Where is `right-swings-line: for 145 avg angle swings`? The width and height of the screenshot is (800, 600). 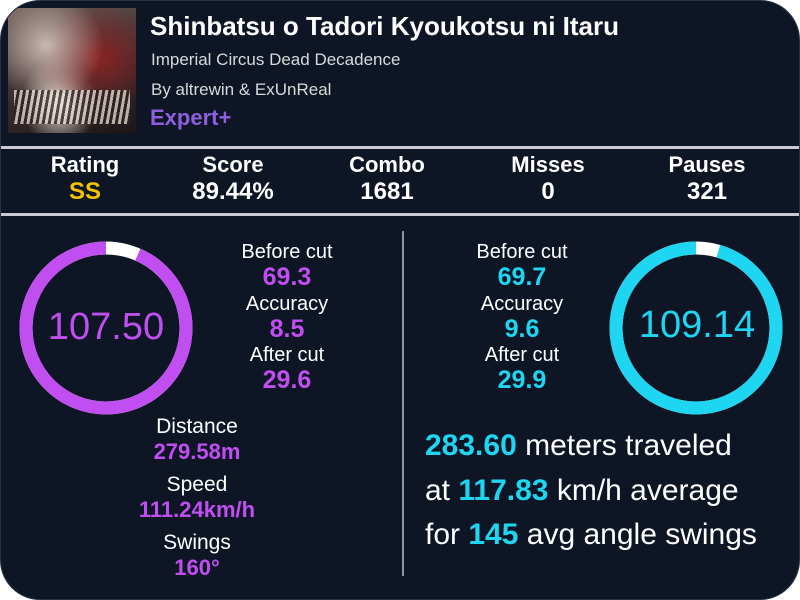
right-swings-line: for 145 avg angle swings is located at coordinates (591, 535).